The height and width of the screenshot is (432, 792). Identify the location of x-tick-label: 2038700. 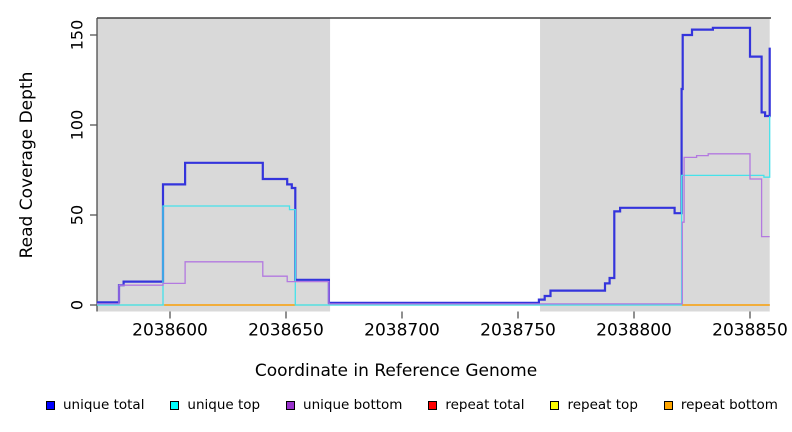
(402, 331).